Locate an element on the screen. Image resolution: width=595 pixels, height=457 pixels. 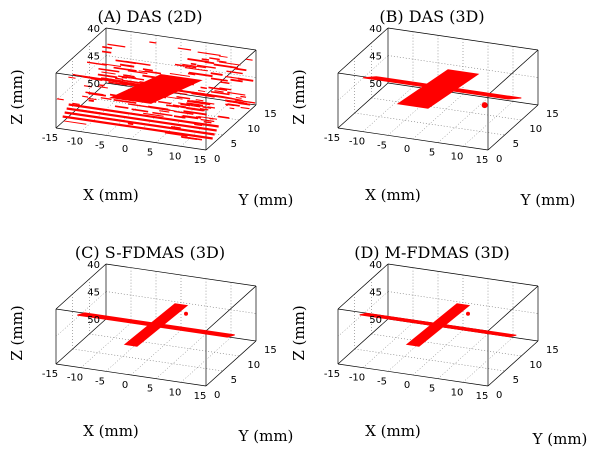
y-tick-label: 10 is located at coordinates (253, 365).